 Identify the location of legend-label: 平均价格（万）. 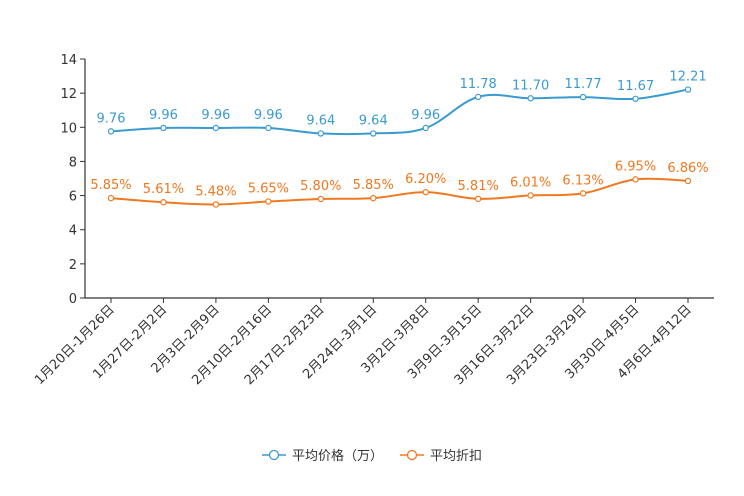
(337, 456).